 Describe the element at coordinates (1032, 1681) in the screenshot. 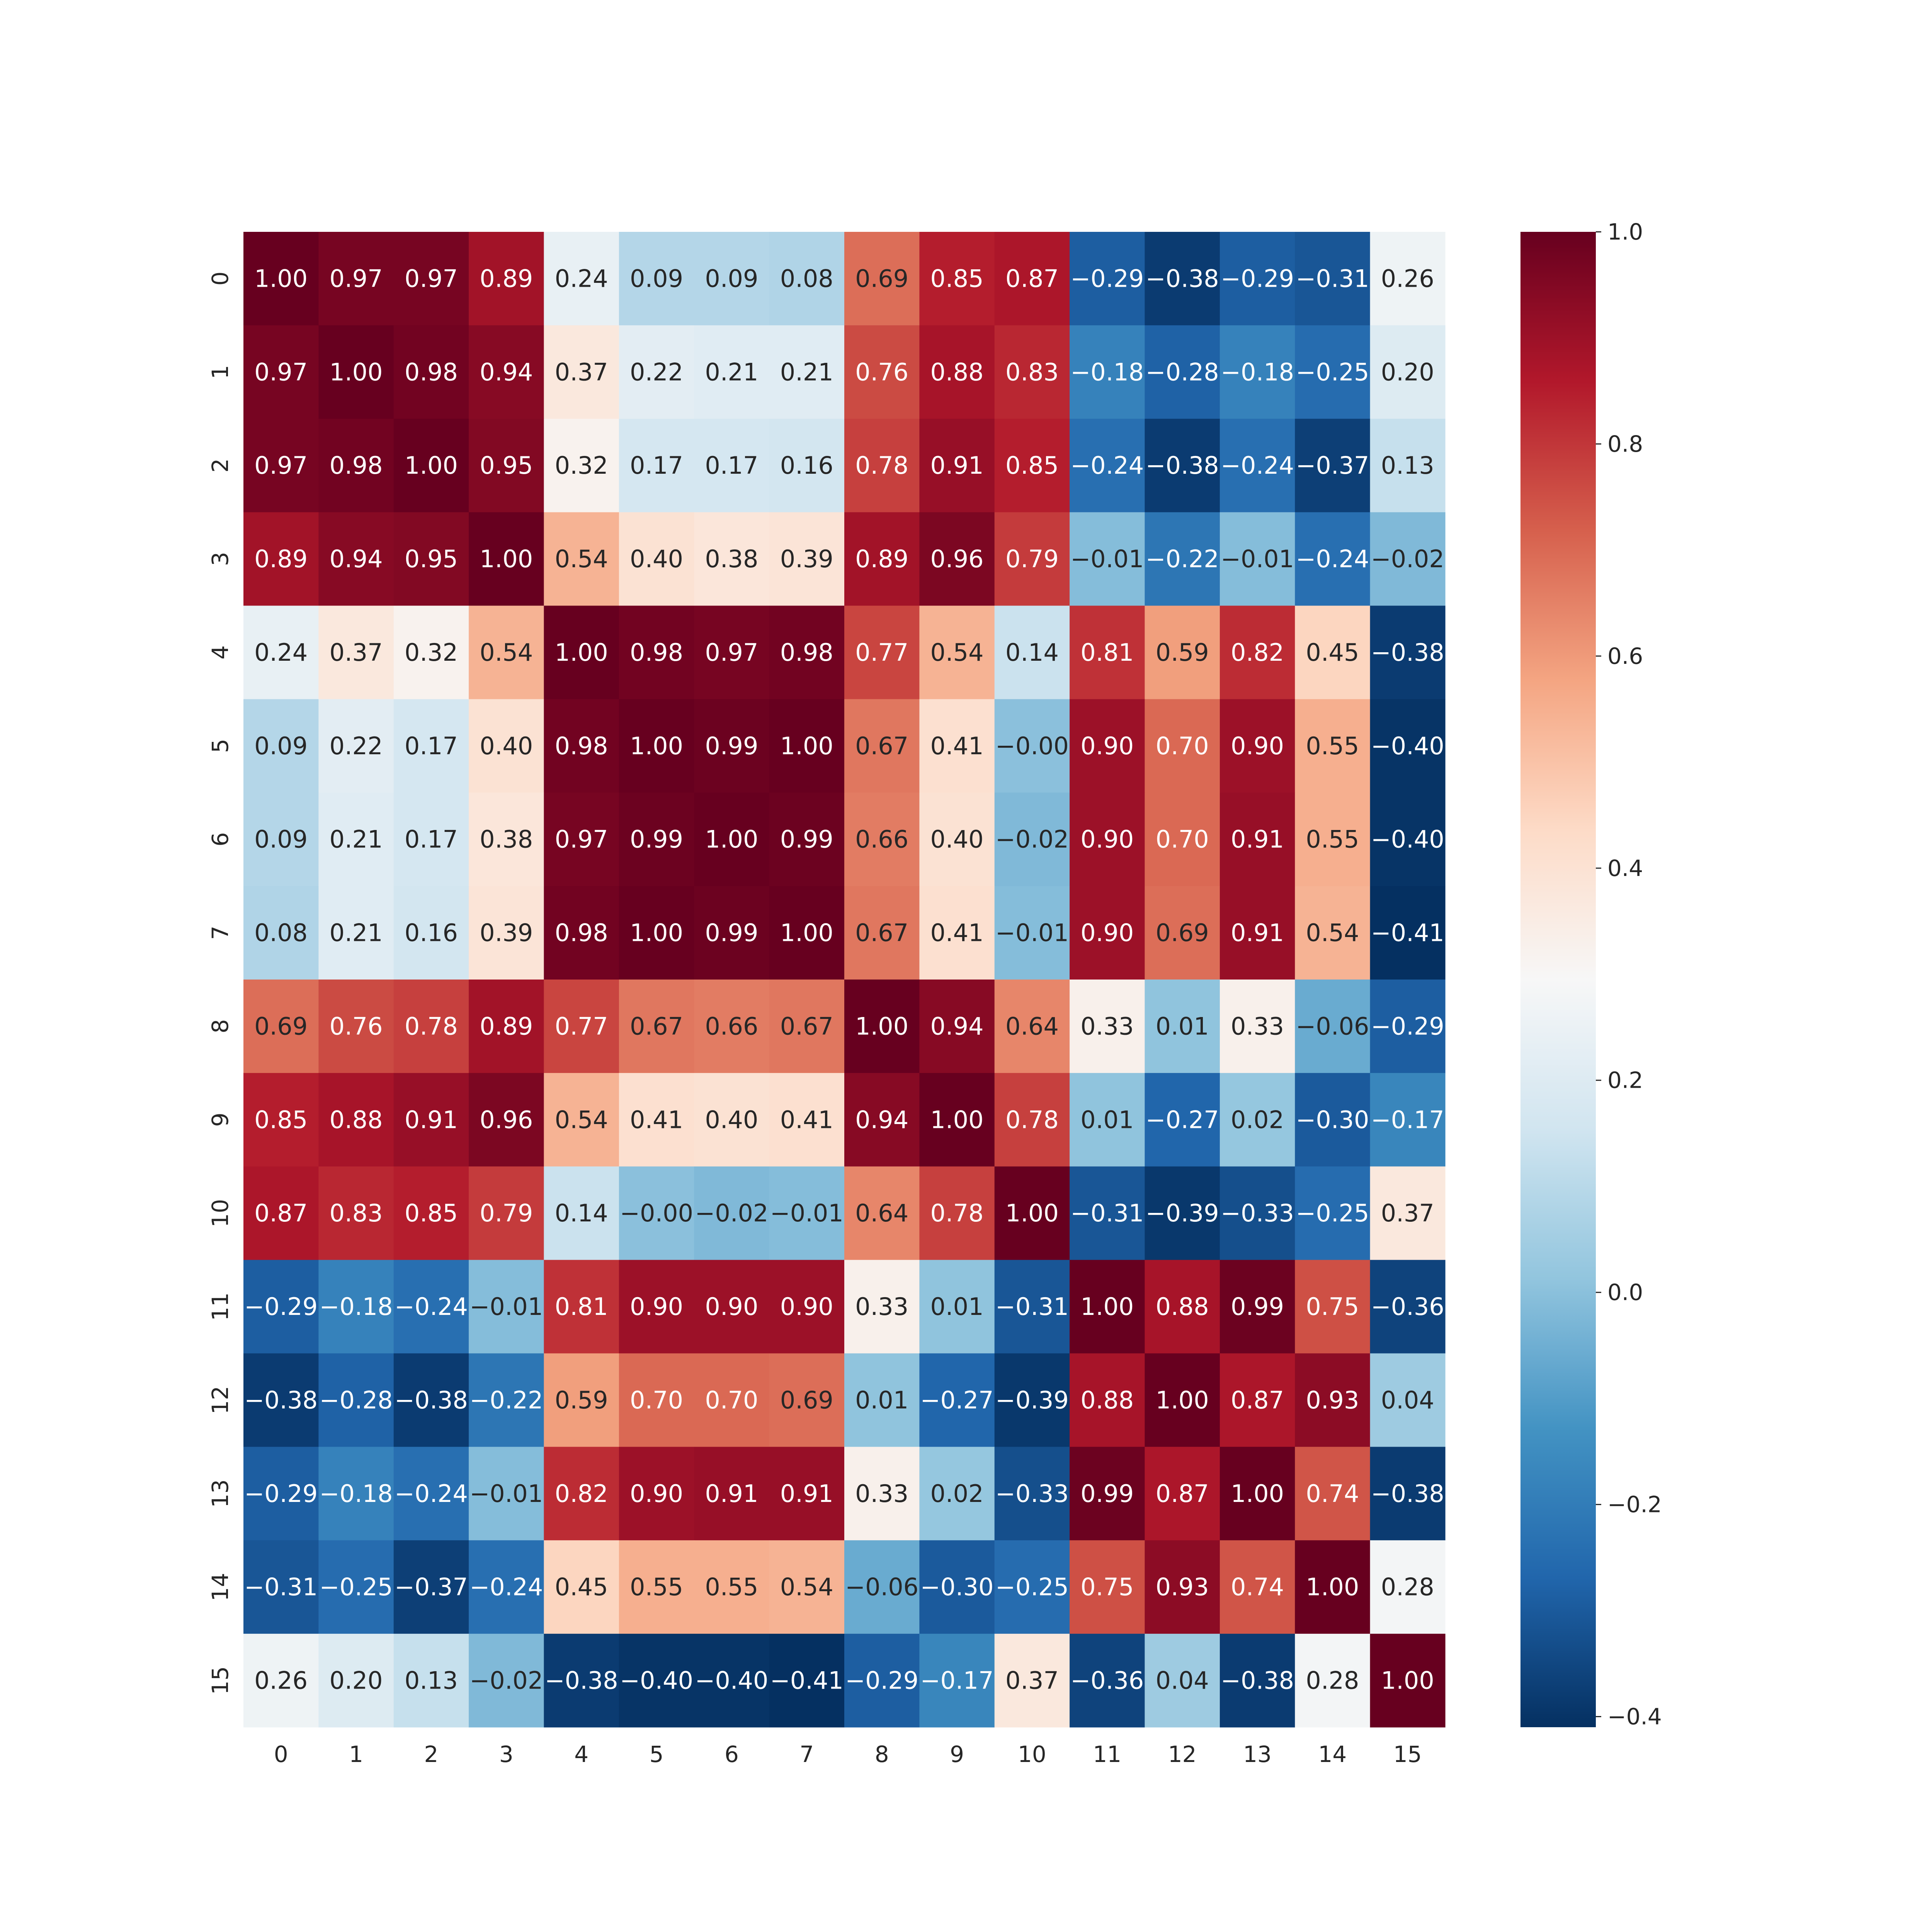

I see `cell-value-label: 0.37` at that location.